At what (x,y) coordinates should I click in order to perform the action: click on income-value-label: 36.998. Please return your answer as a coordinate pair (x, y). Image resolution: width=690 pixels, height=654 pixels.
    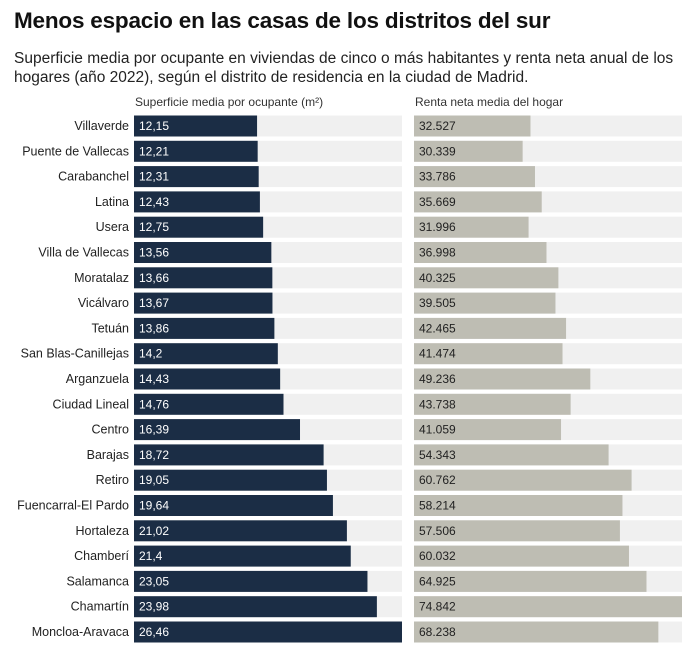
    Looking at the image, I should click on (437, 253).